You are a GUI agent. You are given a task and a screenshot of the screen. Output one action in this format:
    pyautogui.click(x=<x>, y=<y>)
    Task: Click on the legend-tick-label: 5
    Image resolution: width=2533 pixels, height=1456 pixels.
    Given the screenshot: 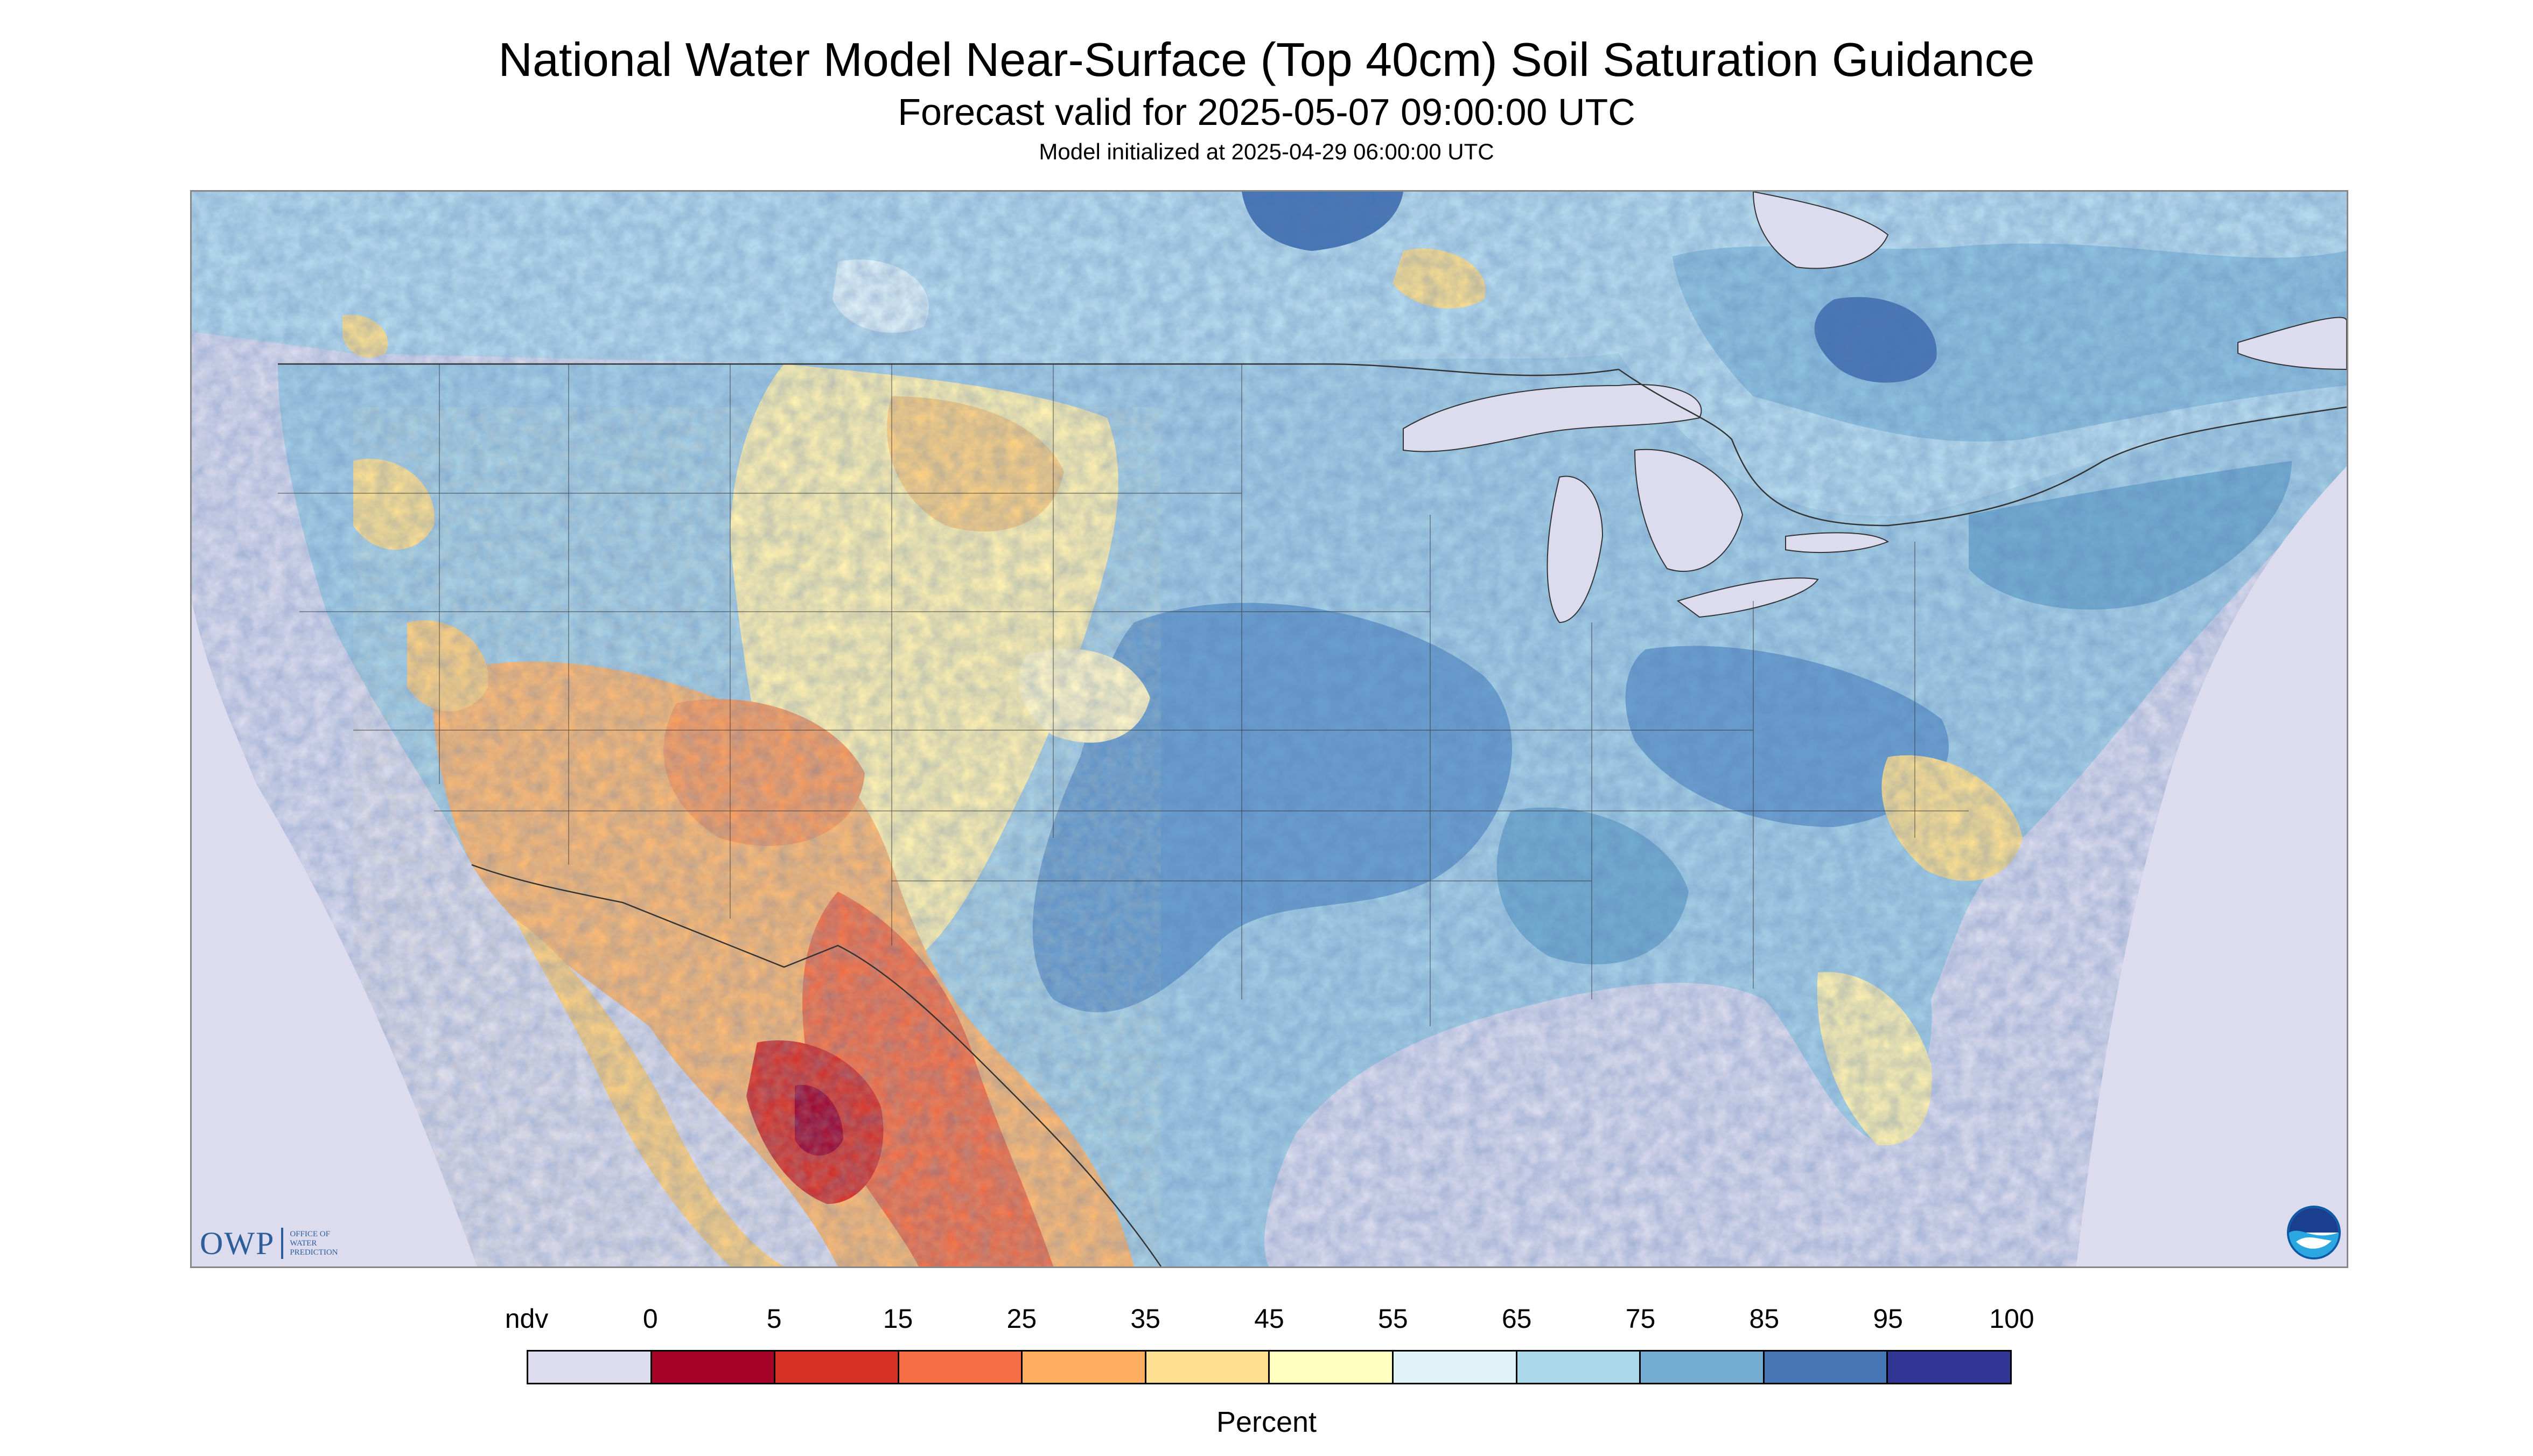 What is the action you would take?
    pyautogui.click(x=774, y=1319)
    